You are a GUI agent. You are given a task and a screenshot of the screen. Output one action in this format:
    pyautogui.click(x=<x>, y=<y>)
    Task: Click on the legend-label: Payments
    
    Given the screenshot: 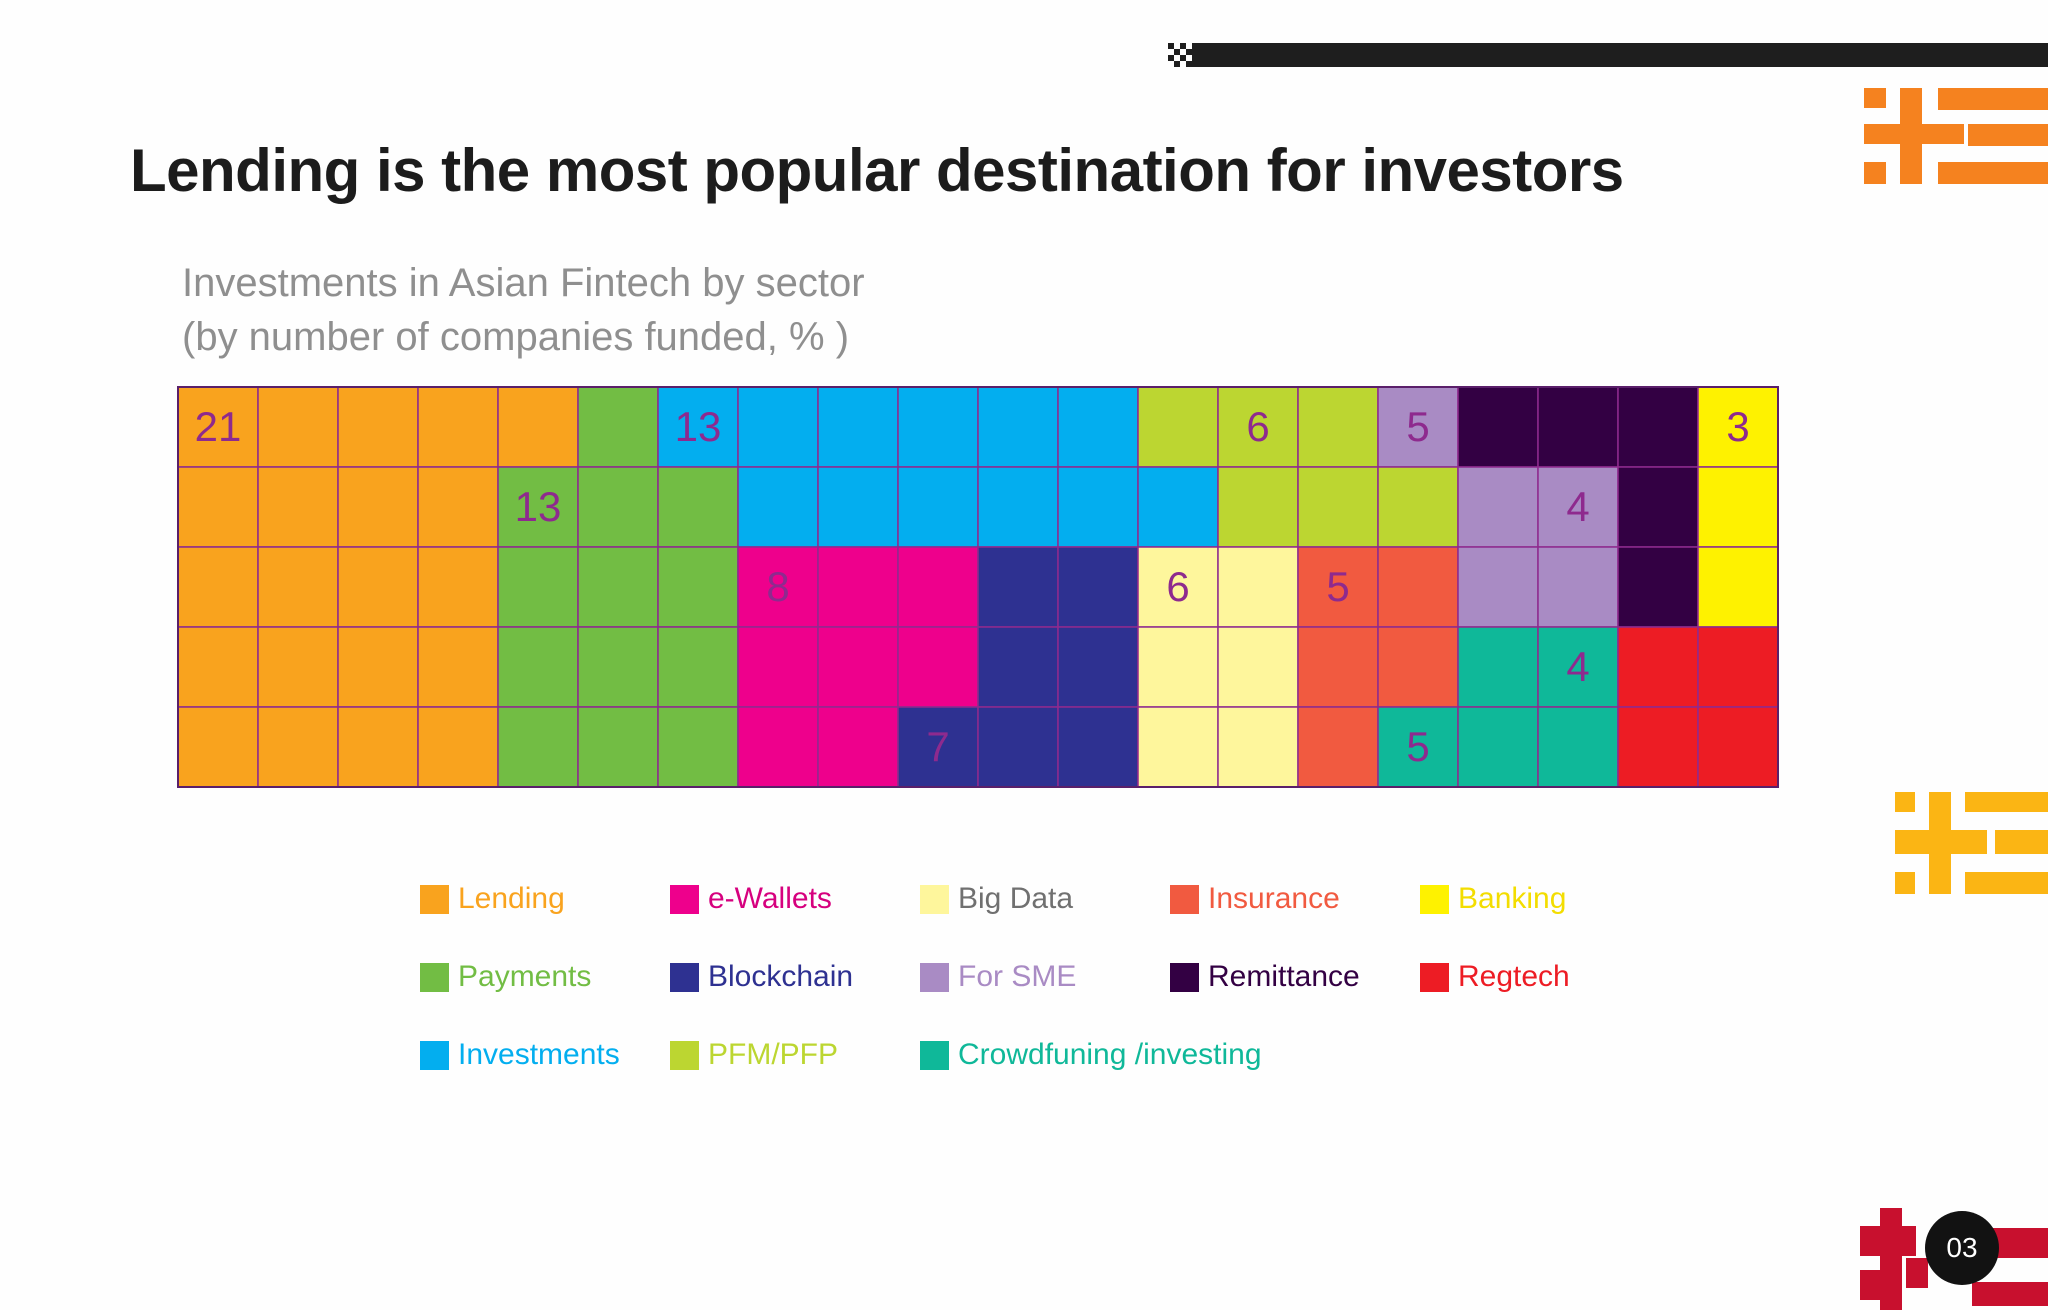 What is the action you would take?
    pyautogui.click(x=525, y=976)
    